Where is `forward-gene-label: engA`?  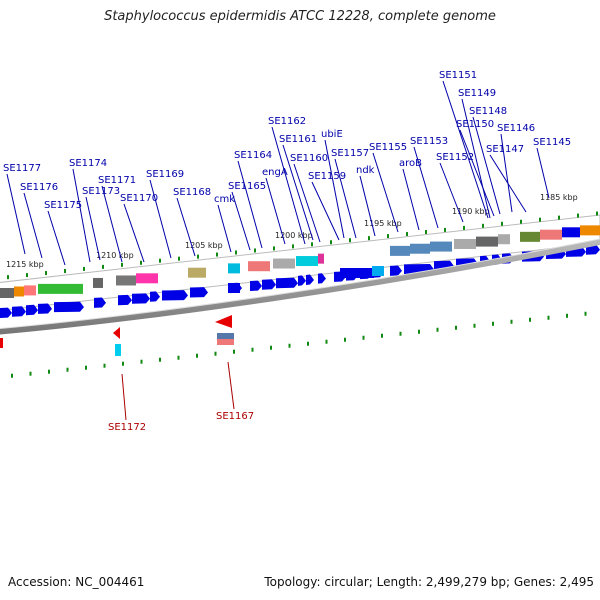
forward-gene-label: engA is located at coordinates (275, 172).